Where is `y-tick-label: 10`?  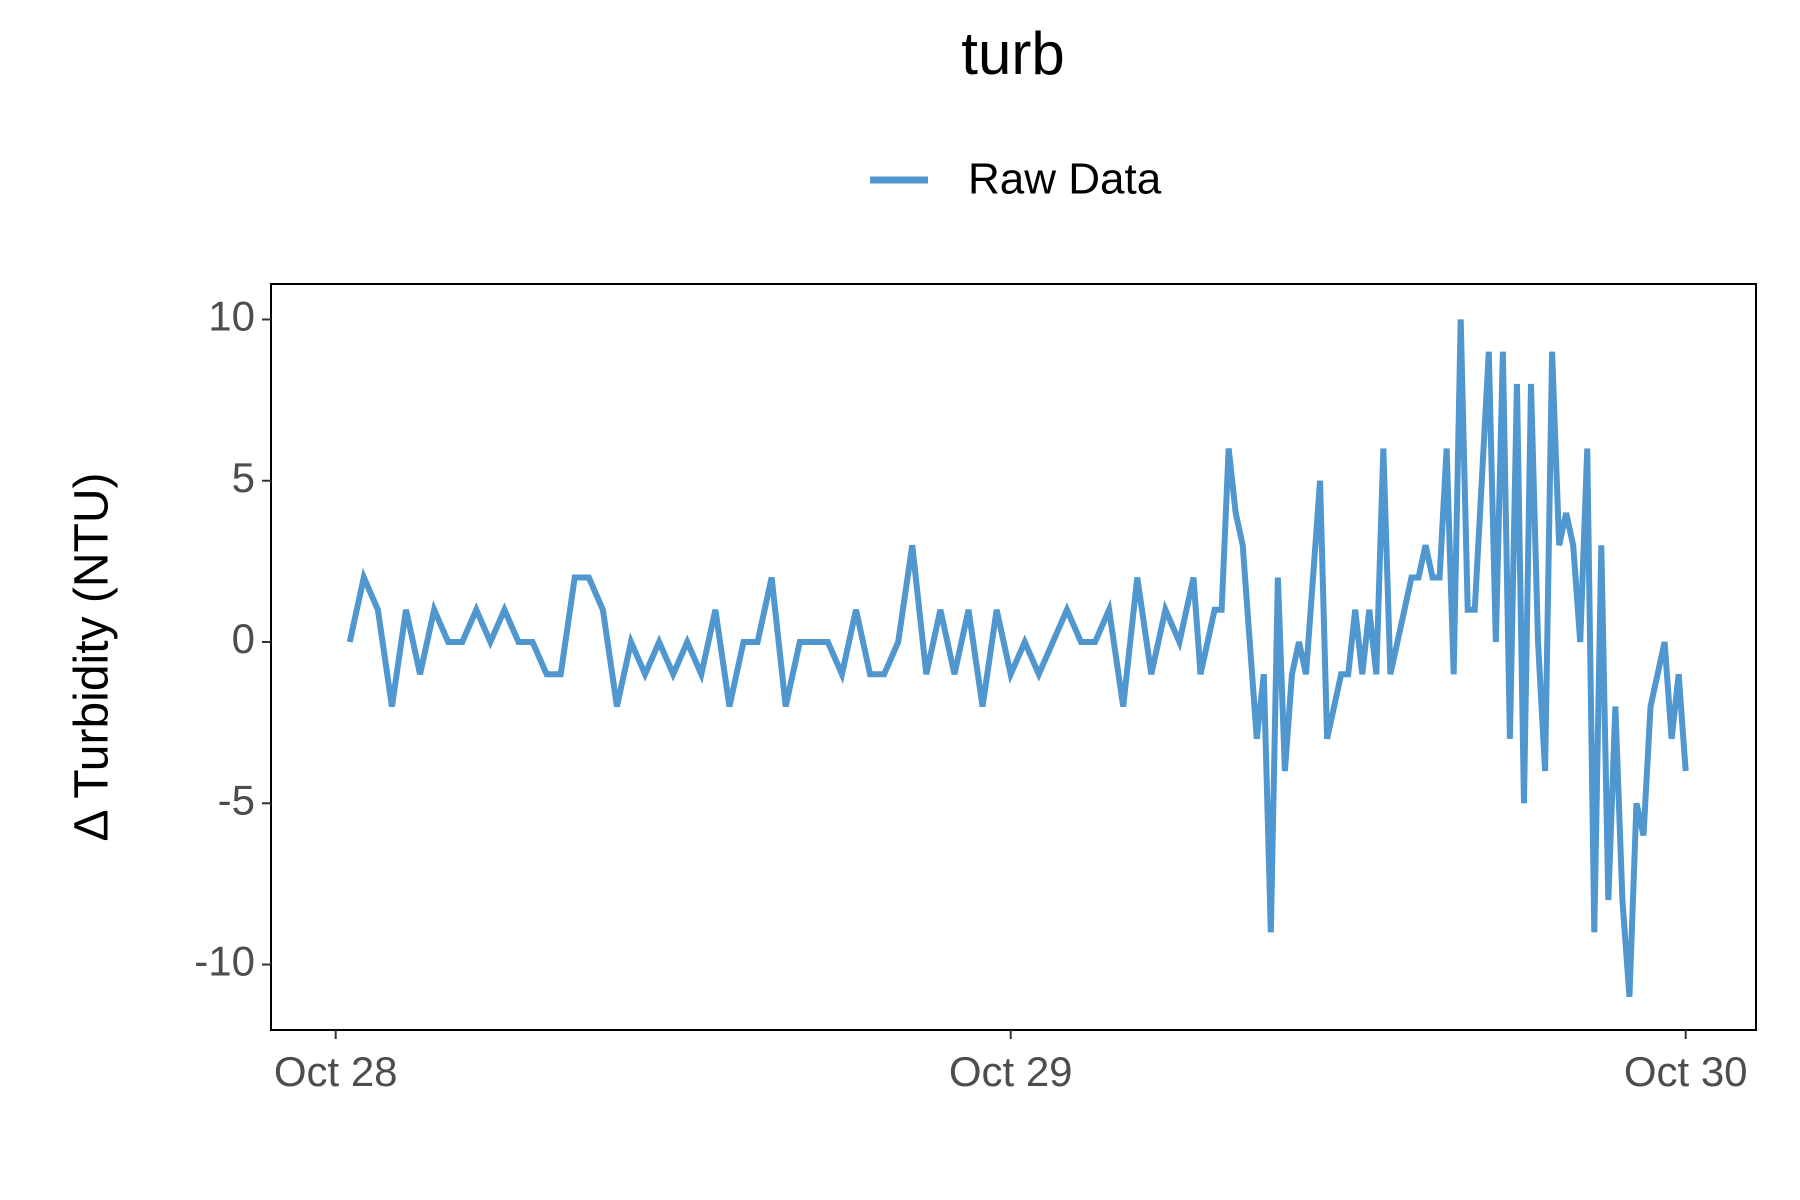 y-tick-label: 10 is located at coordinates (231, 316).